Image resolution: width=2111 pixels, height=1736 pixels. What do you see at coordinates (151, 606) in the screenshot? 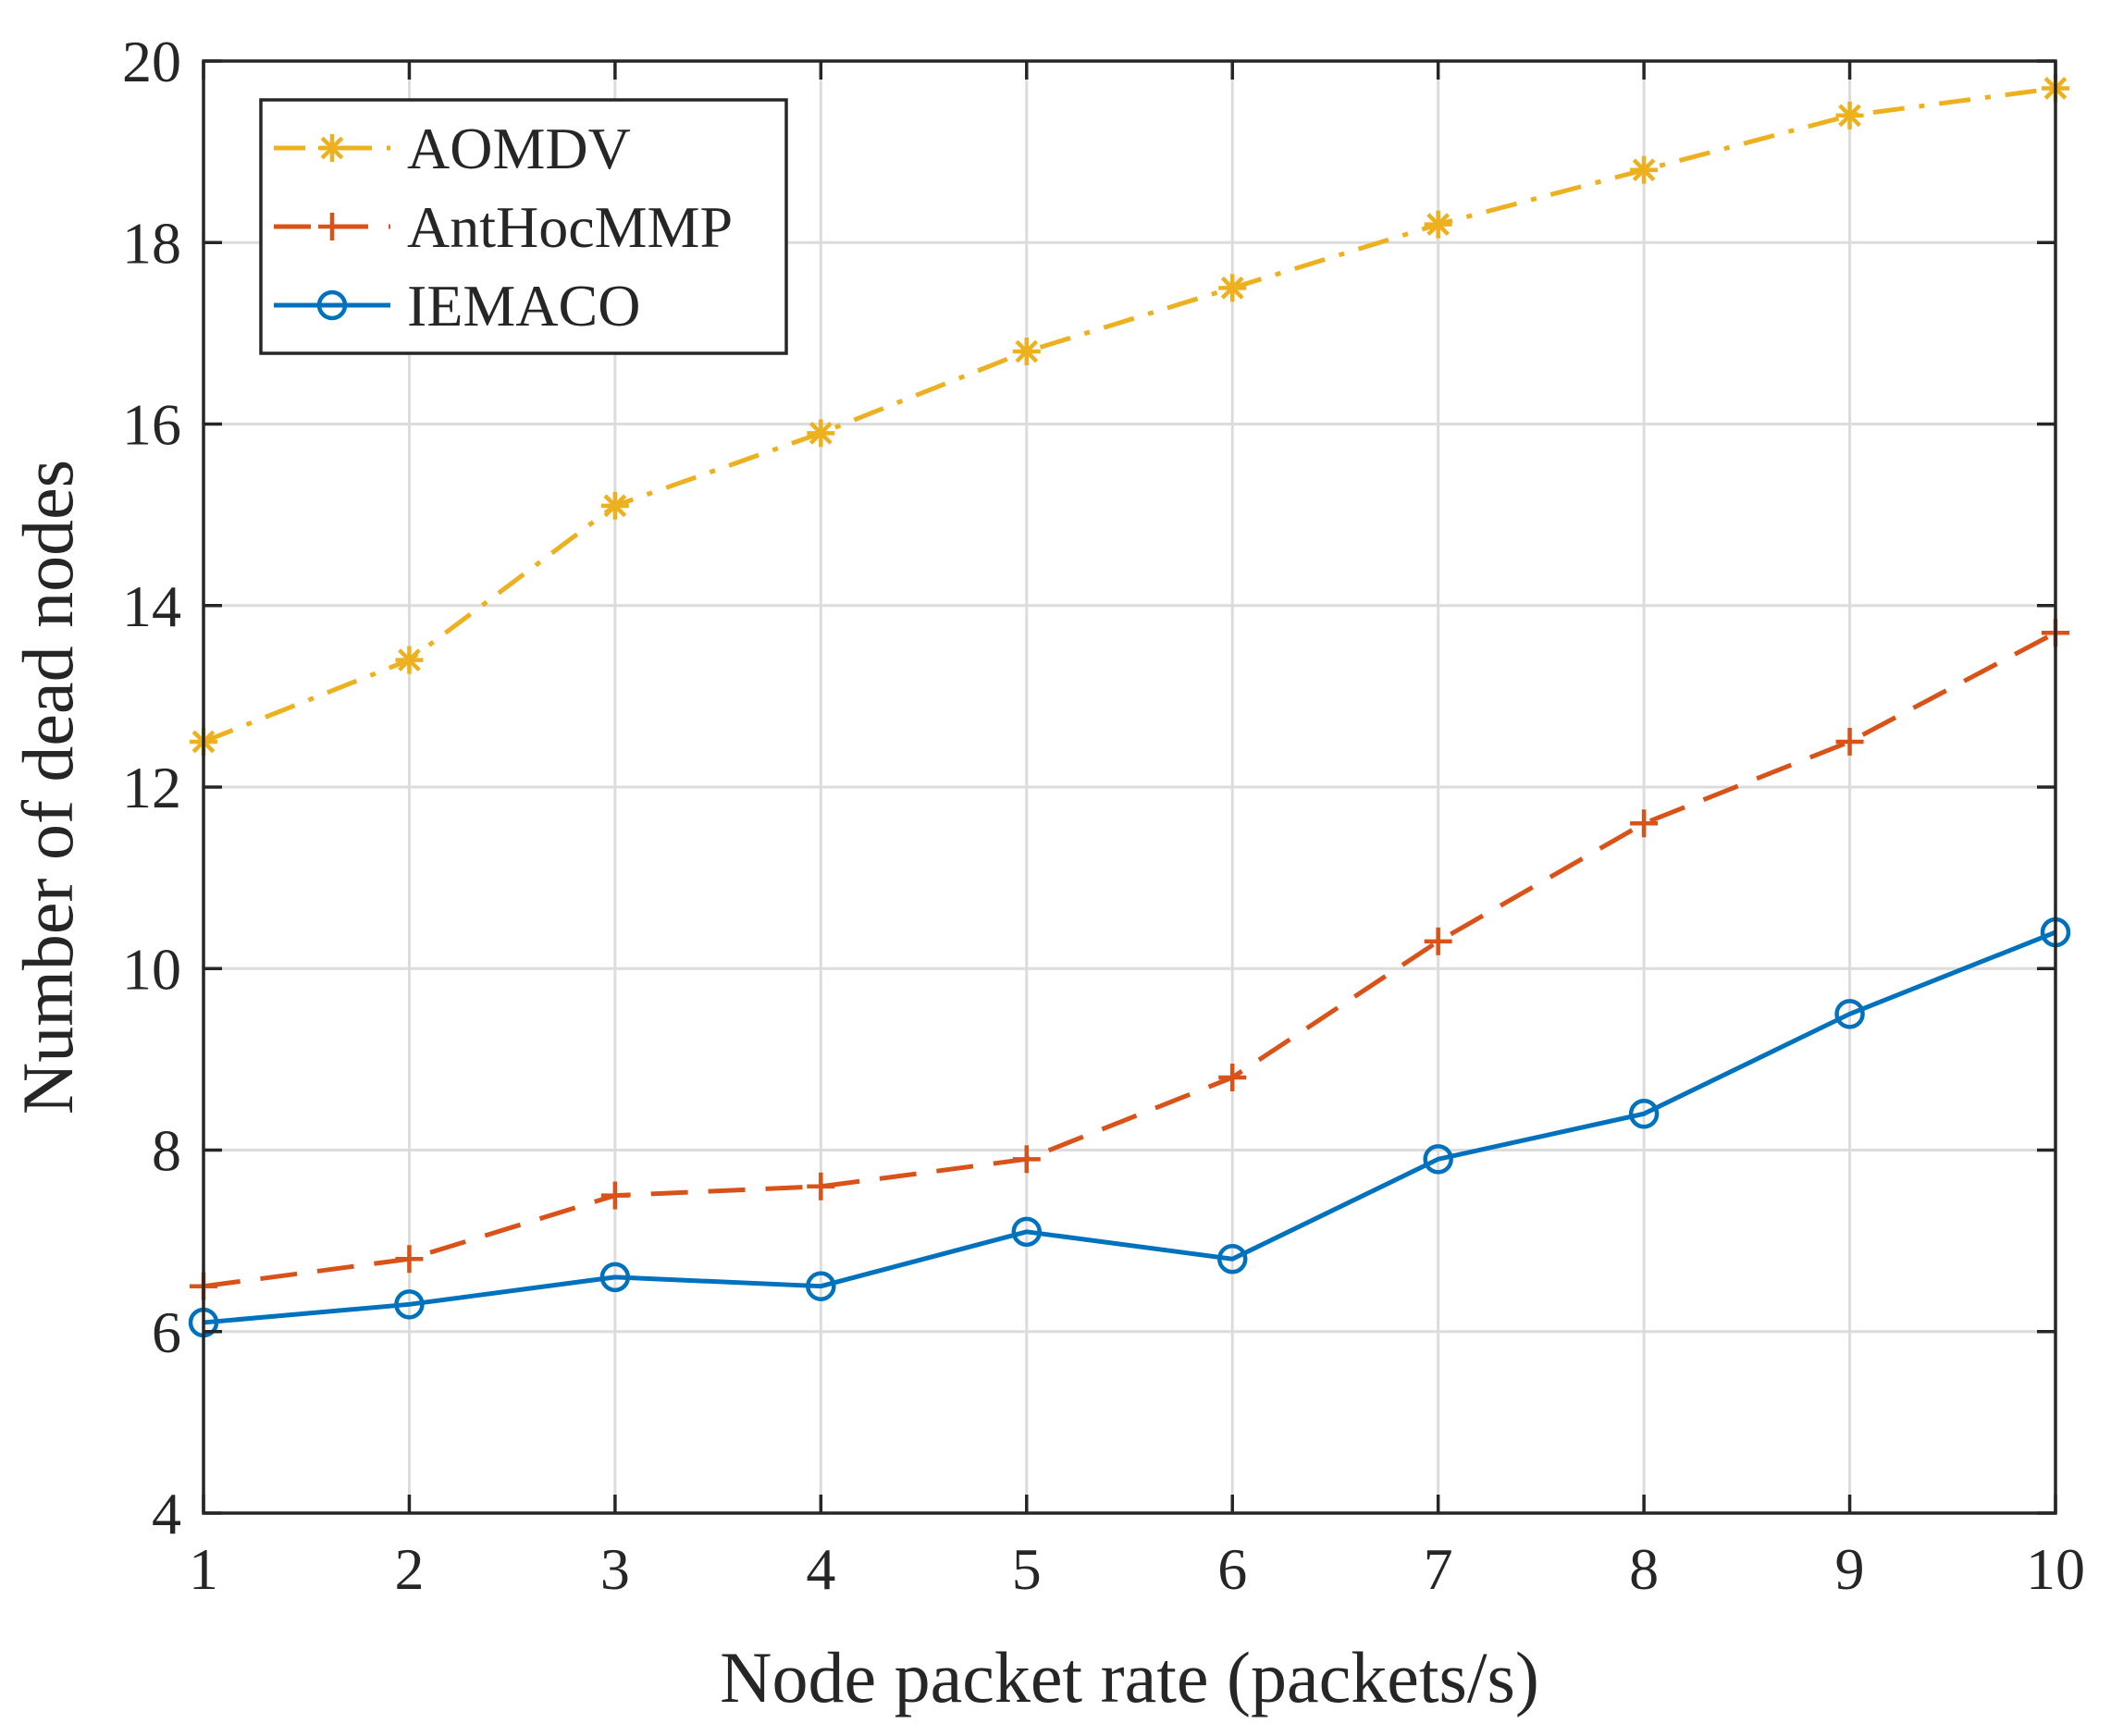
I see `y-tick-label: 14` at bounding box center [151, 606].